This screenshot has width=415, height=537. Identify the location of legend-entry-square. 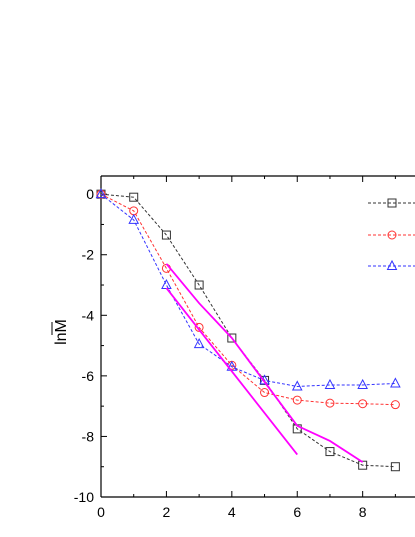
(391, 203).